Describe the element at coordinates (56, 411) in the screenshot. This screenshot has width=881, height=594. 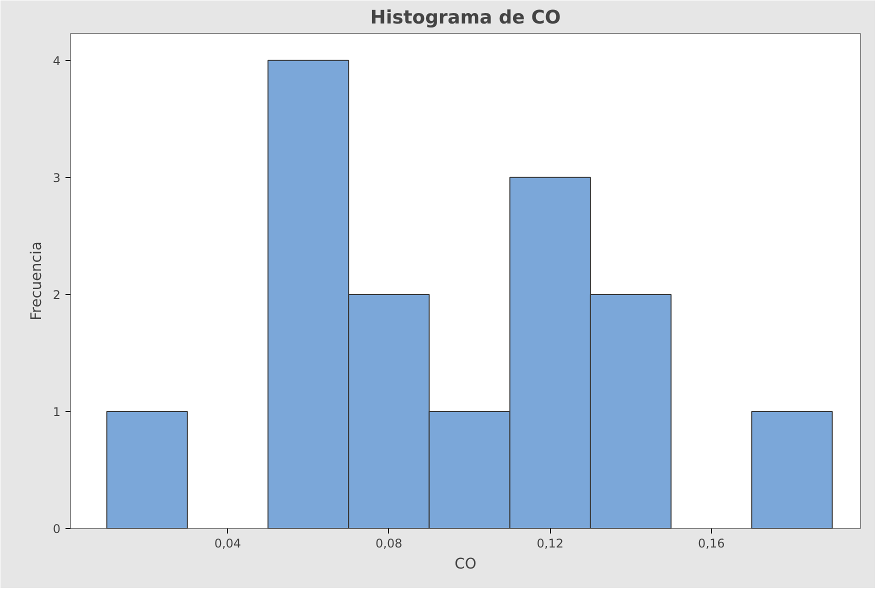
I see `y-tick-label: 1` at that location.